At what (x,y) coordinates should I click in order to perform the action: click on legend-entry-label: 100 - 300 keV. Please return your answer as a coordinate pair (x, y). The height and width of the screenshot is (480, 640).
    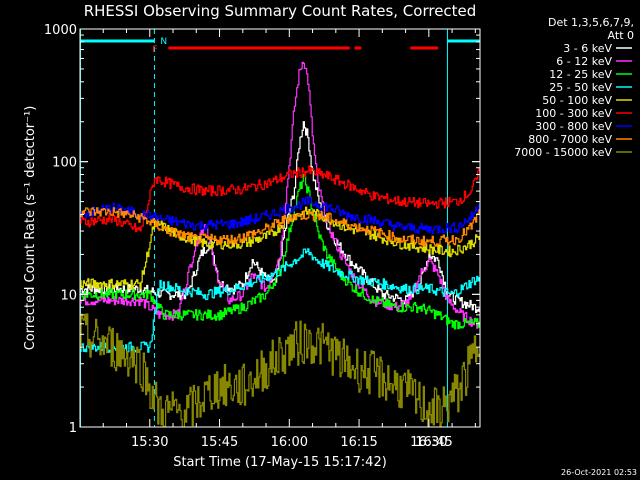
    Looking at the image, I should click on (573, 113).